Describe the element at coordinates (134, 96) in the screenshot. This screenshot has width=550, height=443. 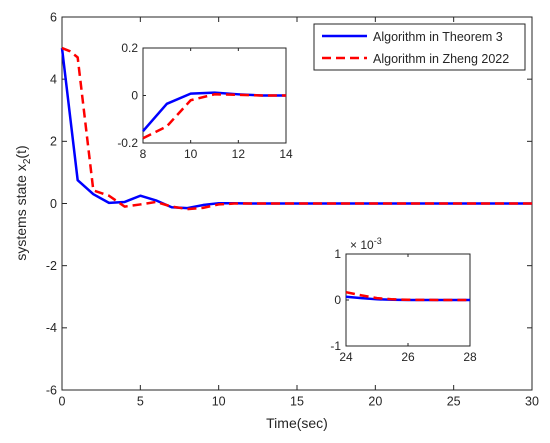
I see `inset-1-ytick-label-1: 0` at that location.